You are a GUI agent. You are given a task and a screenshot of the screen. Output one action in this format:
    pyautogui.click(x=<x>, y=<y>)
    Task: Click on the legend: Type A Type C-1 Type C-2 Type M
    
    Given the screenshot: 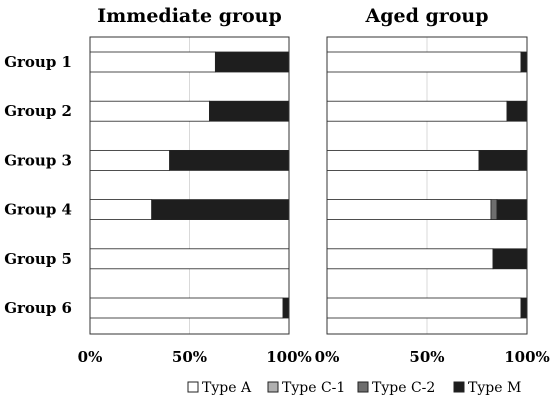 What is the action you would take?
    pyautogui.click(x=354, y=388)
    